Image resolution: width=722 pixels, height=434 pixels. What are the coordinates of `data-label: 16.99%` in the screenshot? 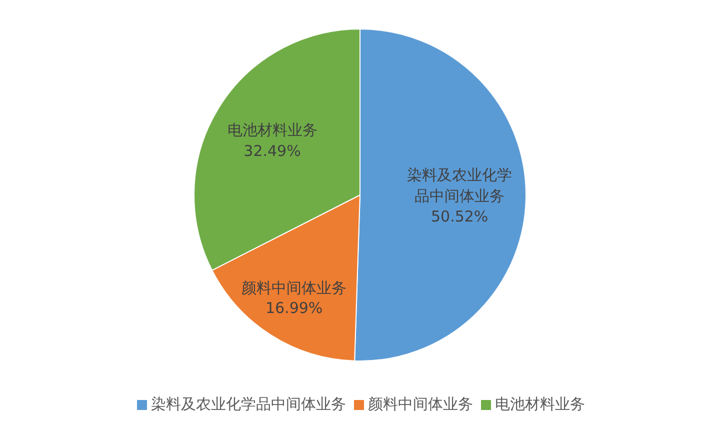 It's located at (294, 308).